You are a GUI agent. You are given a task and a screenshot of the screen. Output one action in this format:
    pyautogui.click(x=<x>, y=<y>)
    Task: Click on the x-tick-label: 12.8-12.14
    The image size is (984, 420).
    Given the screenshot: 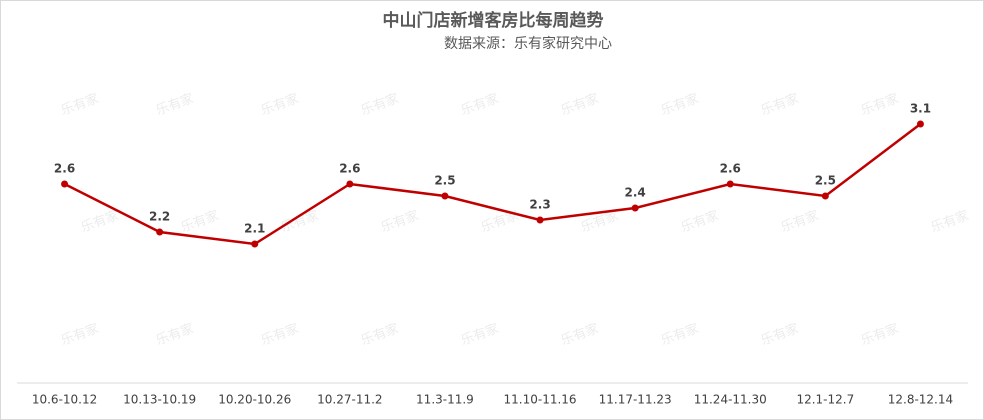 What is the action you would take?
    pyautogui.click(x=920, y=400)
    